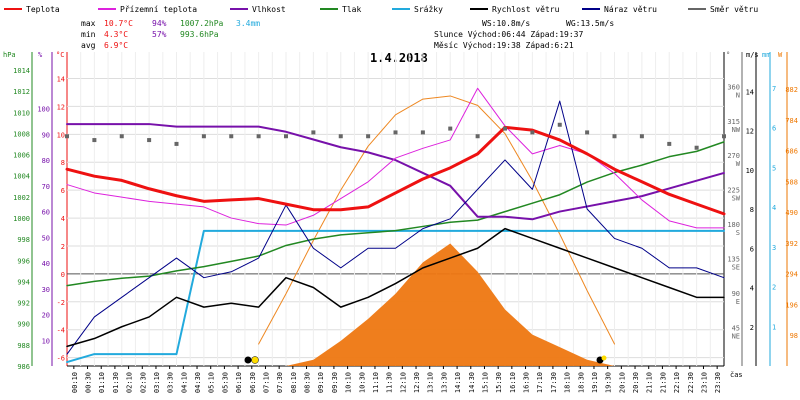  I want to click on mm-tick-label: 3, so click(774, 248).